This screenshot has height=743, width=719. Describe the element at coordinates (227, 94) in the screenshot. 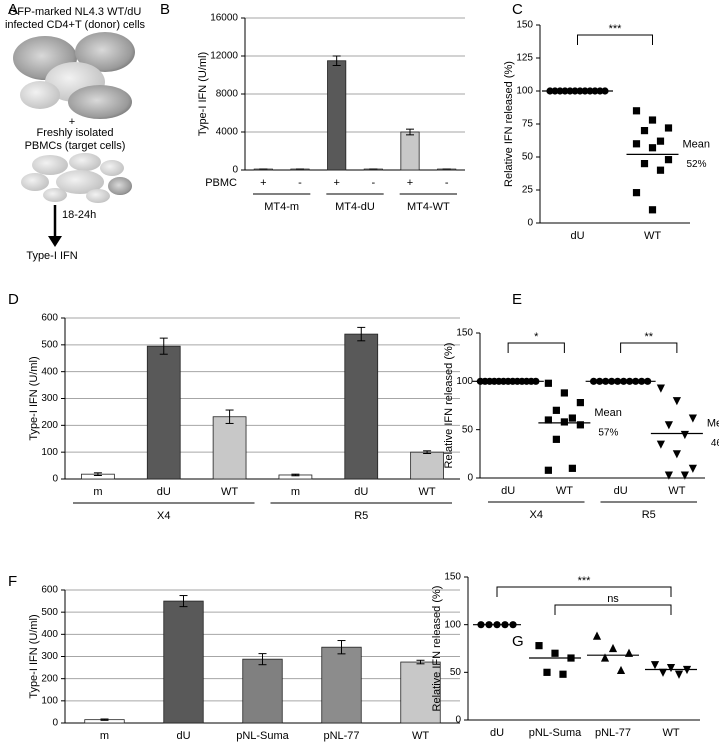

I see `y-tick-label: 8000` at that location.